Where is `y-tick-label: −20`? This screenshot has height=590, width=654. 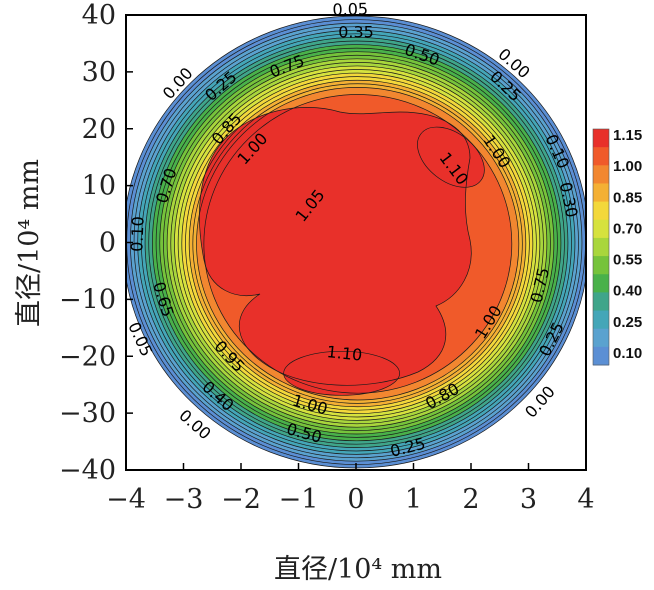 y-tick-label: −20 is located at coordinates (87, 356).